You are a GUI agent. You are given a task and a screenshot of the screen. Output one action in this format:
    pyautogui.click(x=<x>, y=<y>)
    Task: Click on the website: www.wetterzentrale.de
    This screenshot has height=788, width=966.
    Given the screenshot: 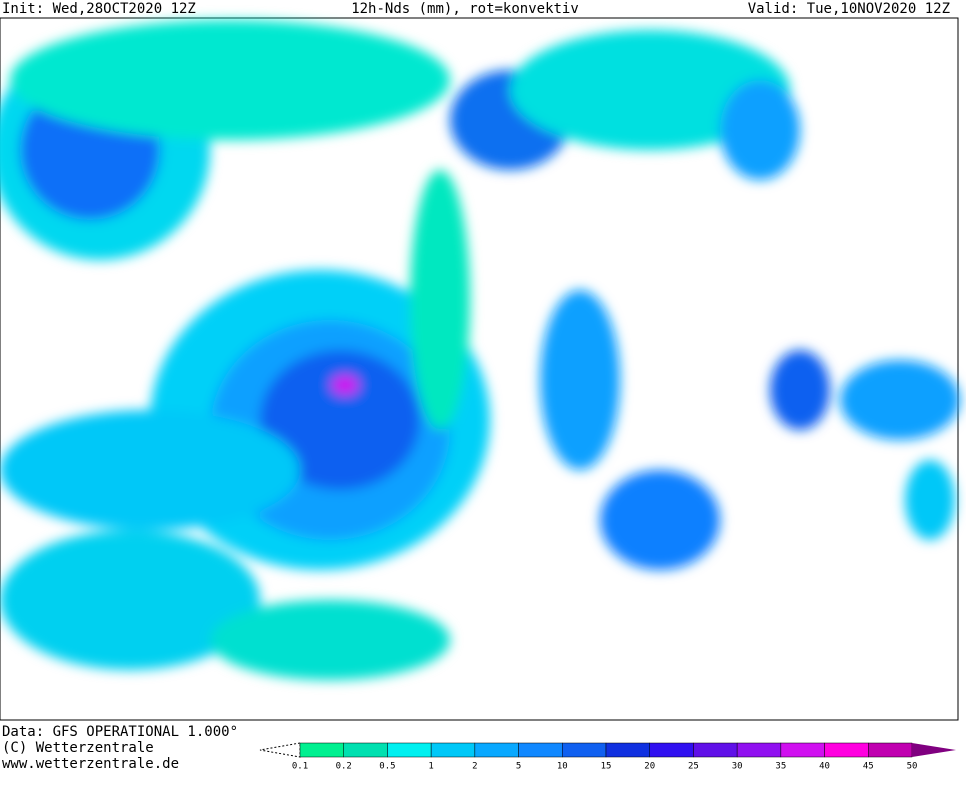 What is the action you would take?
    pyautogui.click(x=90, y=764)
    